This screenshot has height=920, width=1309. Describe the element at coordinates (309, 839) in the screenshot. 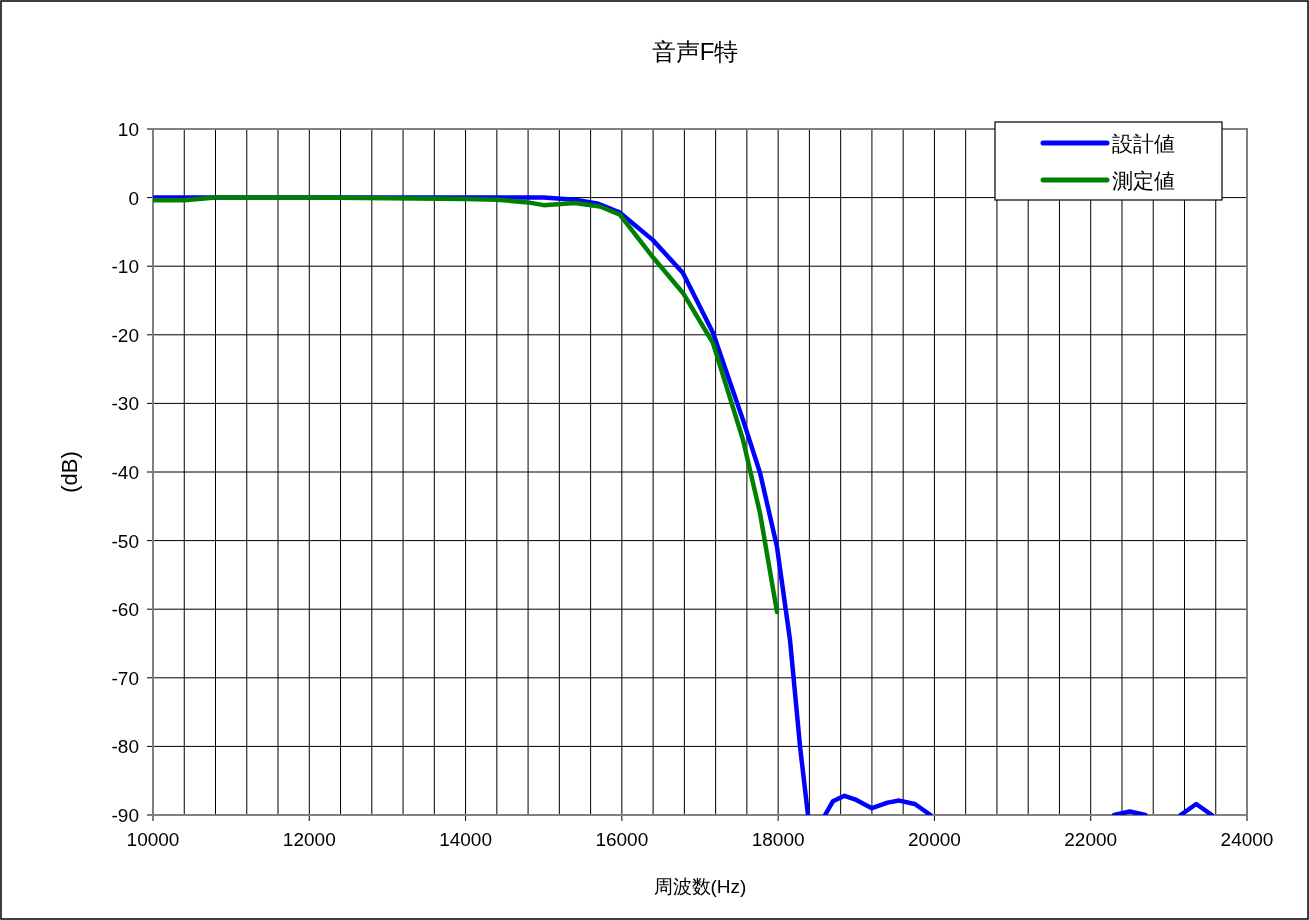

I see `x-tick-label: 12000` at that location.